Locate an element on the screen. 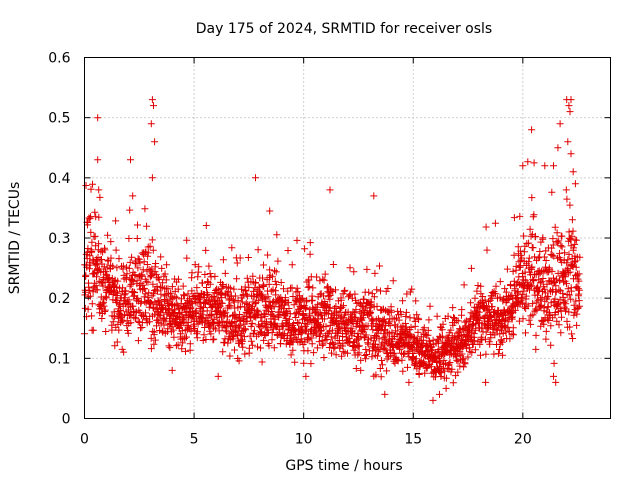 The image size is (640, 480). x-tick-label: 20 is located at coordinates (523, 440).